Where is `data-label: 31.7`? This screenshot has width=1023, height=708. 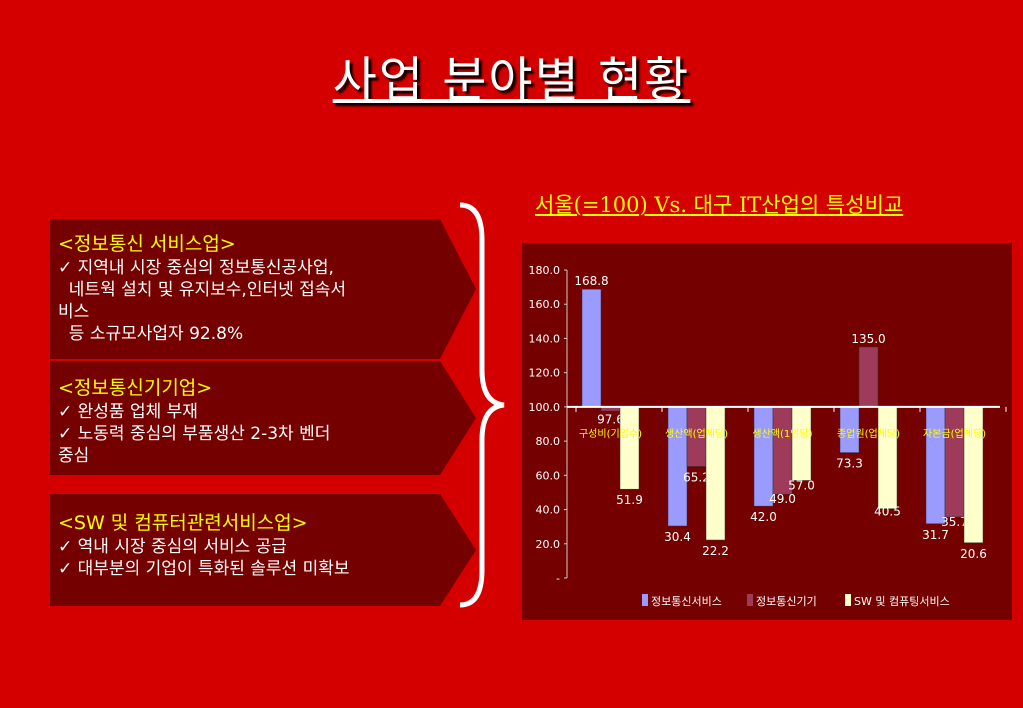
data-label: 31.7 is located at coordinates (935, 535).